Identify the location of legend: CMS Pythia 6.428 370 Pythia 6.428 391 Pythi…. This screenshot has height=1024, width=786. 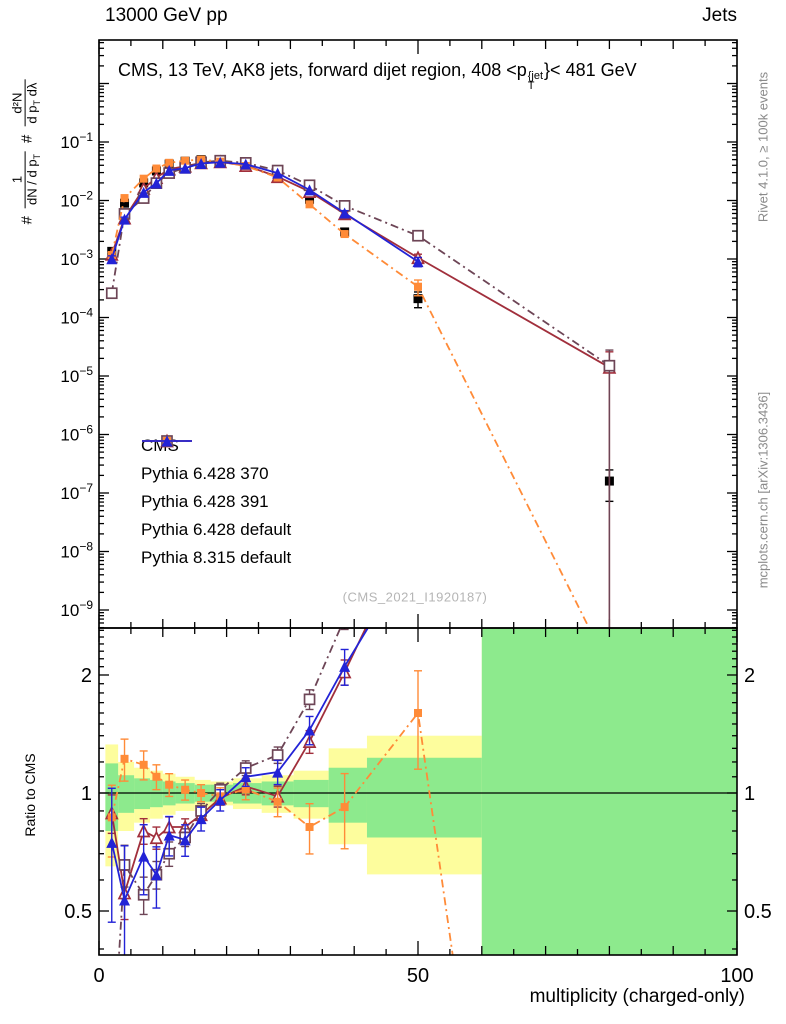
(216, 502).